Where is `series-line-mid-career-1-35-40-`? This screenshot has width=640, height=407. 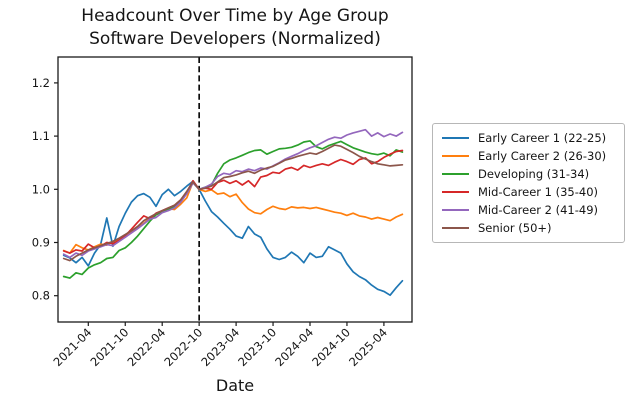 series-line-mid-career-1-35-40- is located at coordinates (233, 201).